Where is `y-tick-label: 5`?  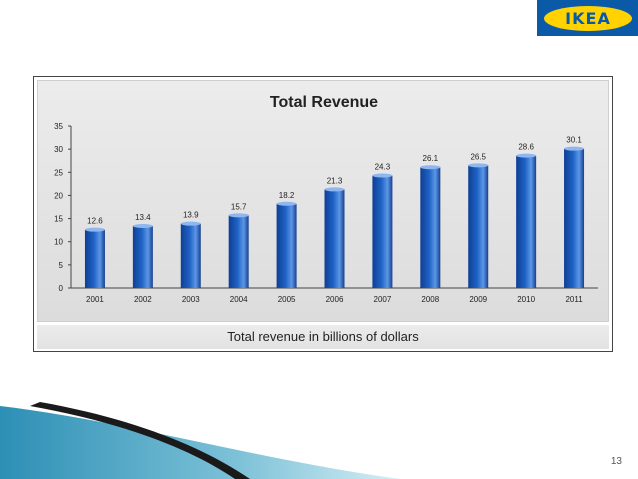 y-tick-label: 5 is located at coordinates (61, 265).